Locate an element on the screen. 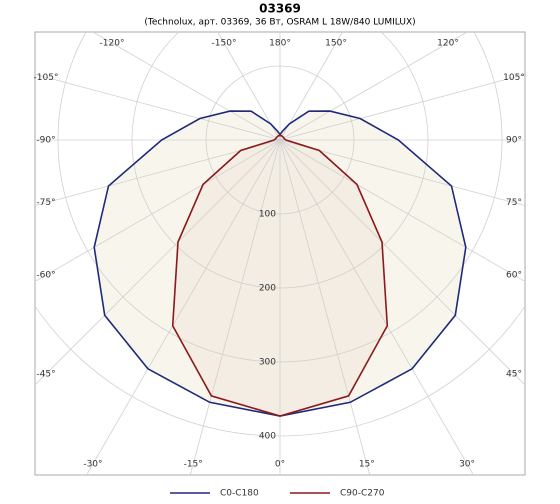 This screenshot has height=504, width=560. theta-tick-label: 180° is located at coordinates (280, 44).